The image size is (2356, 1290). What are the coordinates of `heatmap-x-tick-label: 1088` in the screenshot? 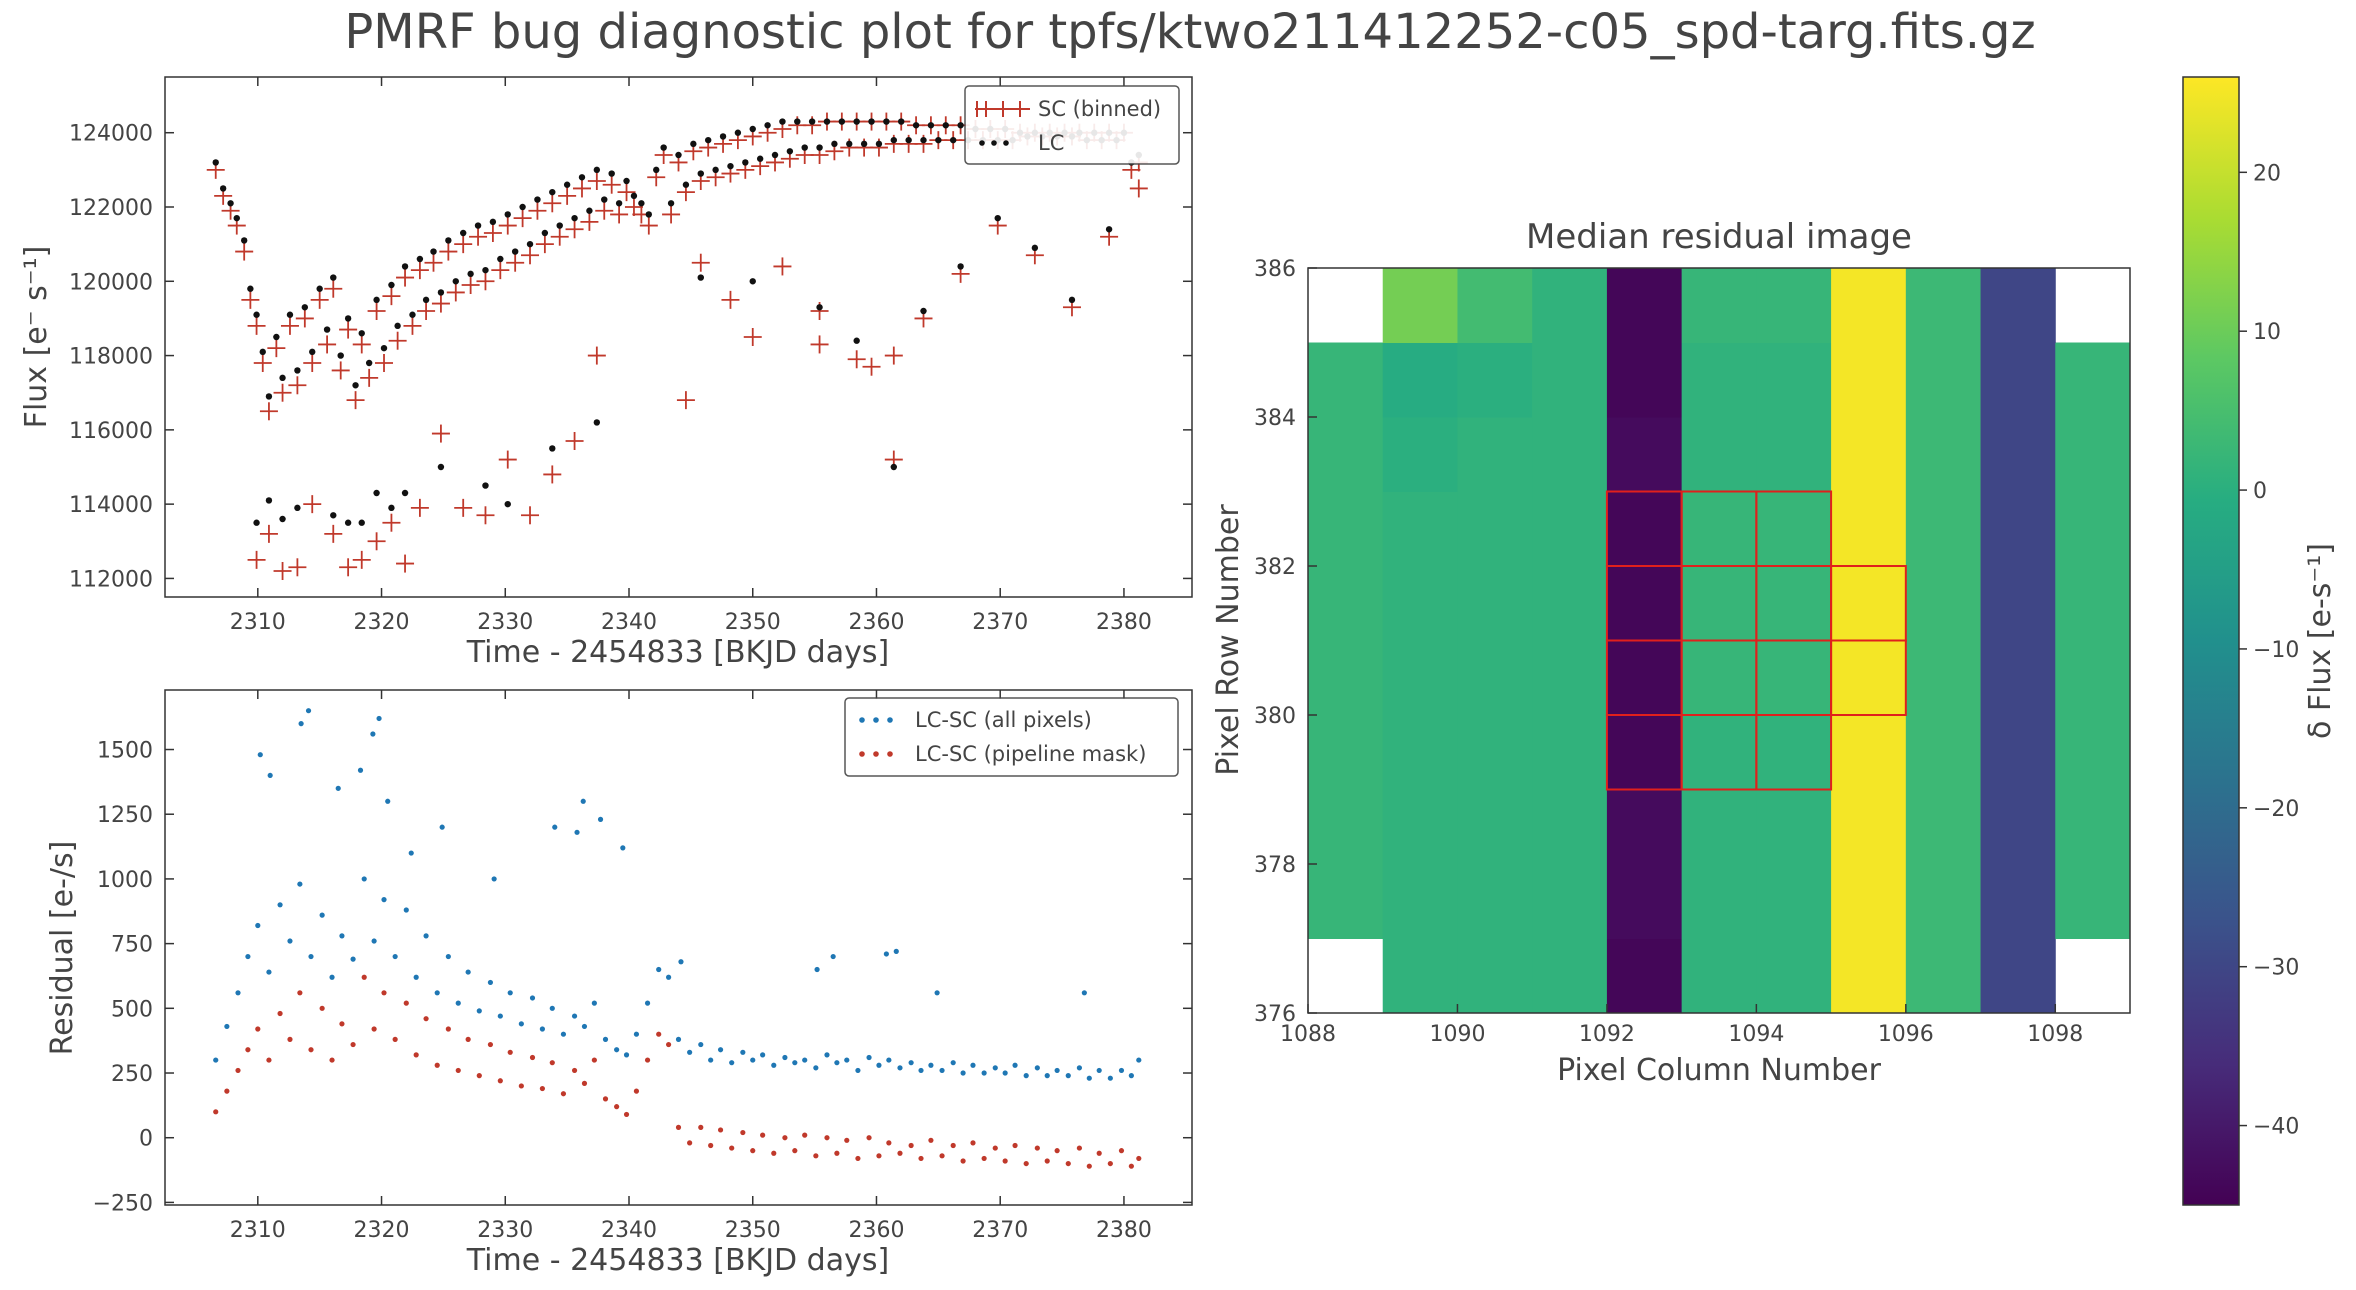 It's located at (1308, 1034).